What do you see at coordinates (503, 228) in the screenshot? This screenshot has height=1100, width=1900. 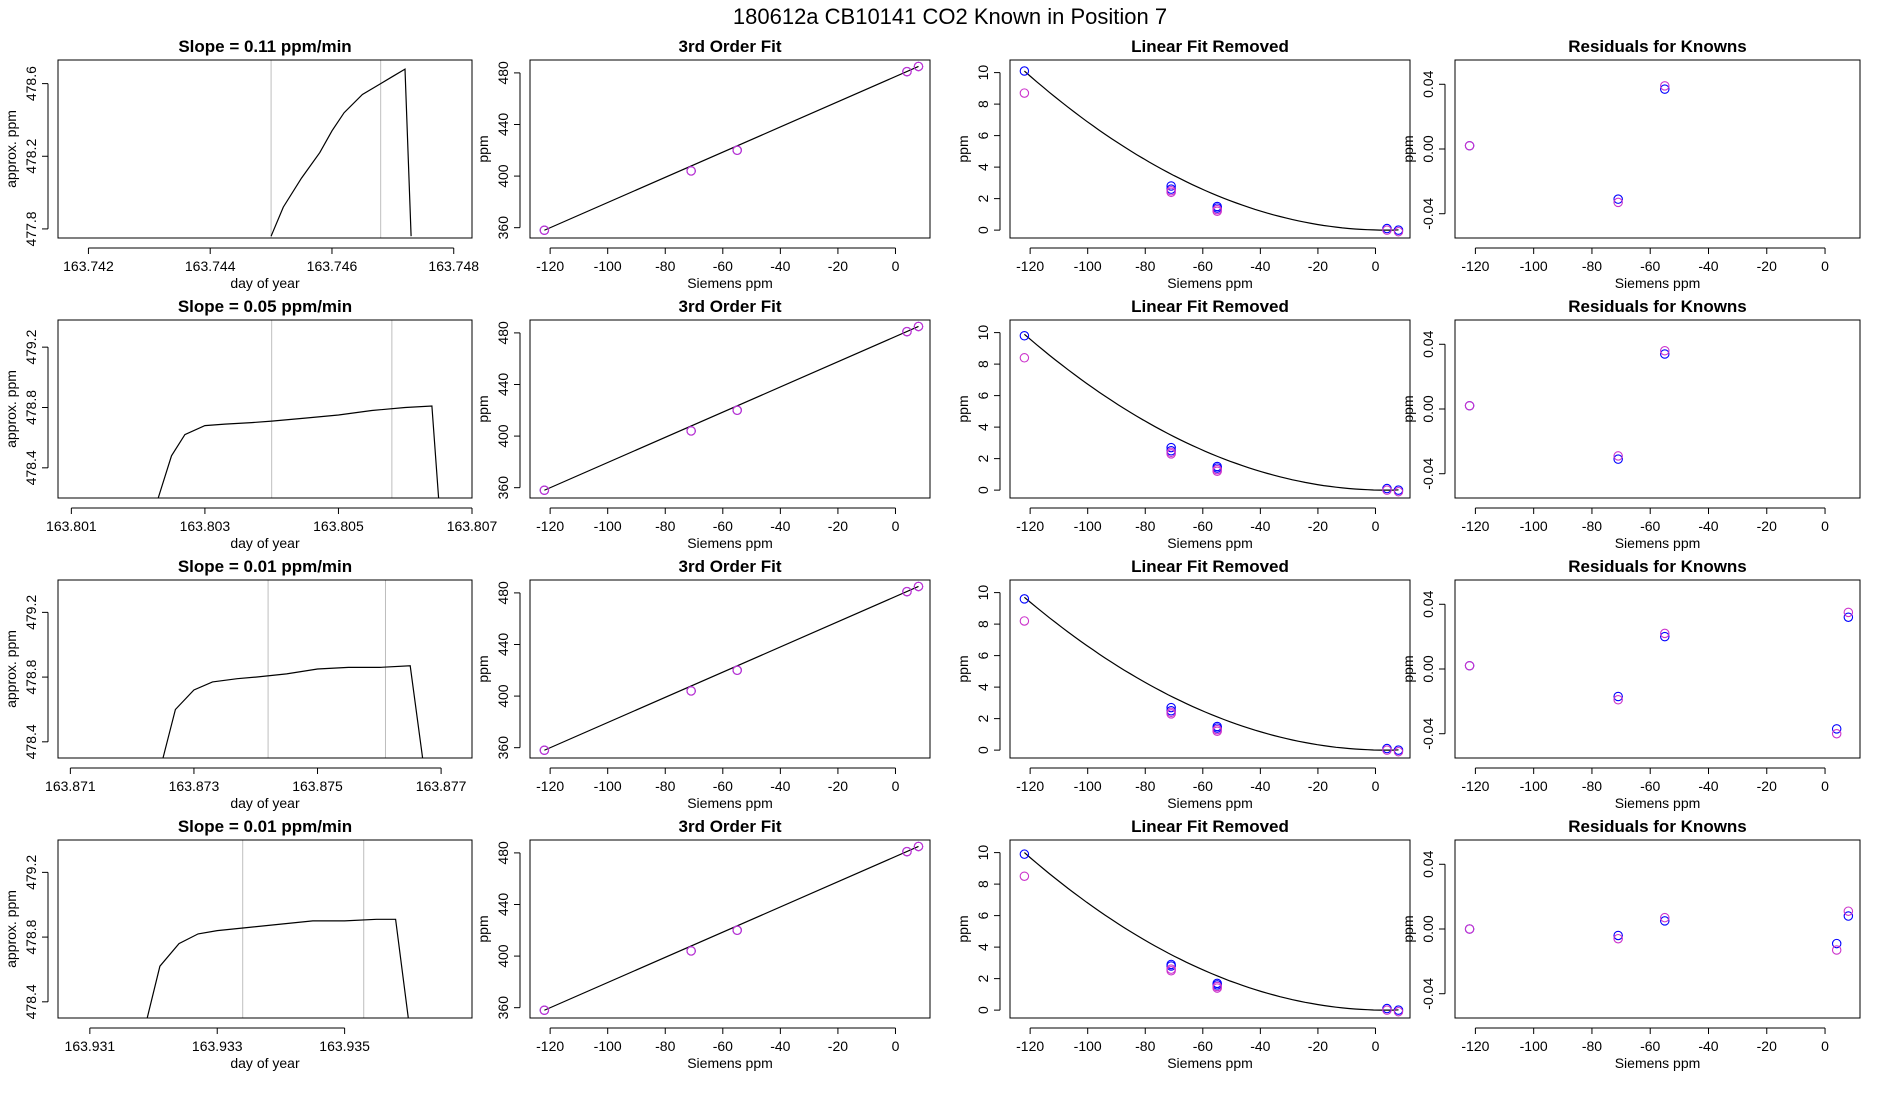 I see `y-tick-label: 360` at bounding box center [503, 228].